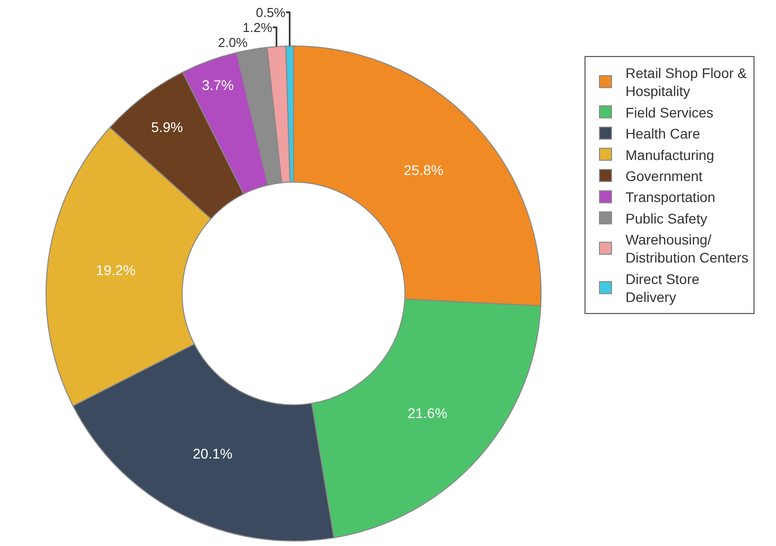 The width and height of the screenshot is (776, 546). I want to click on legend-label: Field Services, so click(670, 112).